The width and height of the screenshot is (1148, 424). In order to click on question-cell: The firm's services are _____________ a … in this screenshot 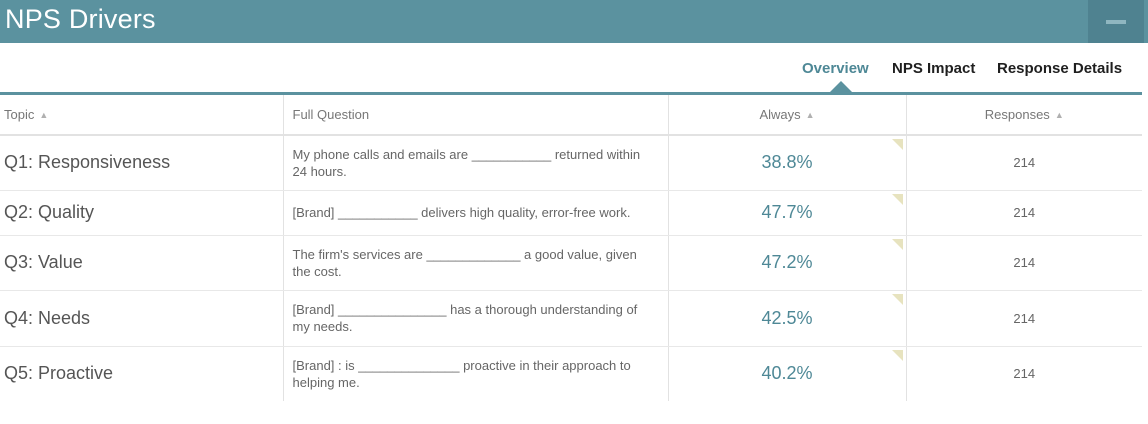, I will do `click(476, 263)`.